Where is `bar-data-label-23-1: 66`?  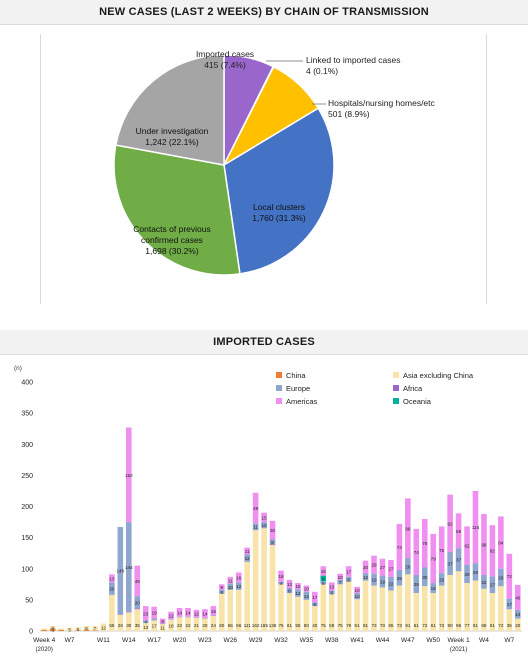
bar-data-label-23-1: 66 is located at coordinates (239, 625).